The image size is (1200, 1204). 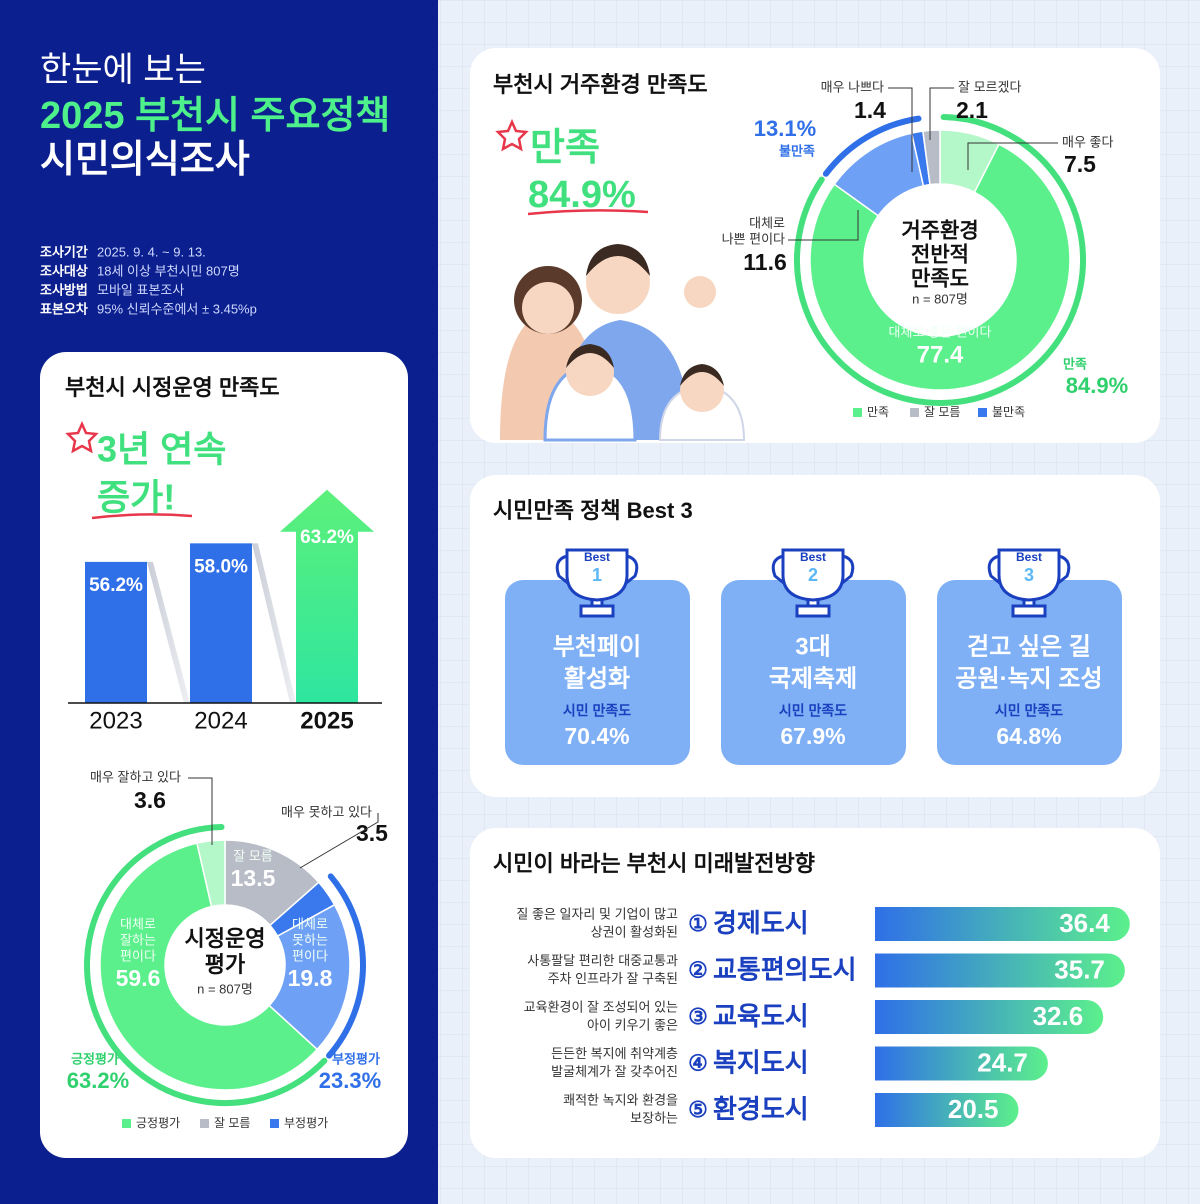 What do you see at coordinates (95, 1058) in the screenshot?
I see `group-name: 긍정평가` at bounding box center [95, 1058].